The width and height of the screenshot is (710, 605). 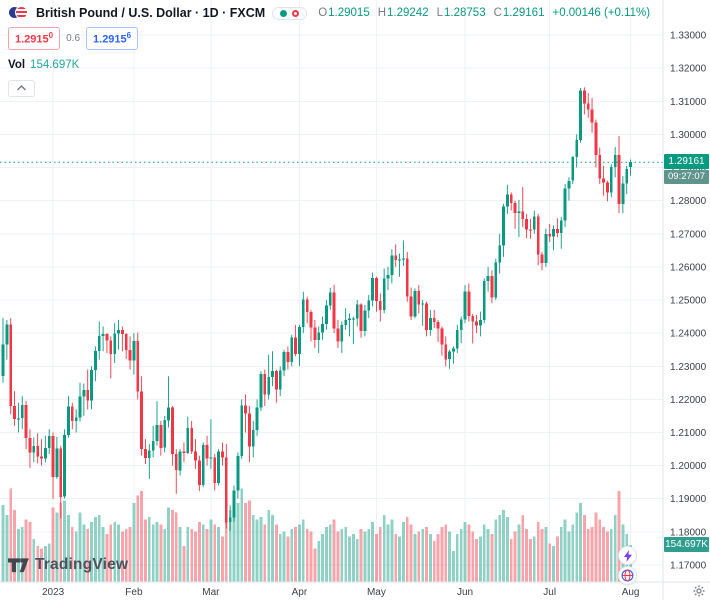 What do you see at coordinates (631, 592) in the screenshot?
I see `svg-text: Aug` at bounding box center [631, 592].